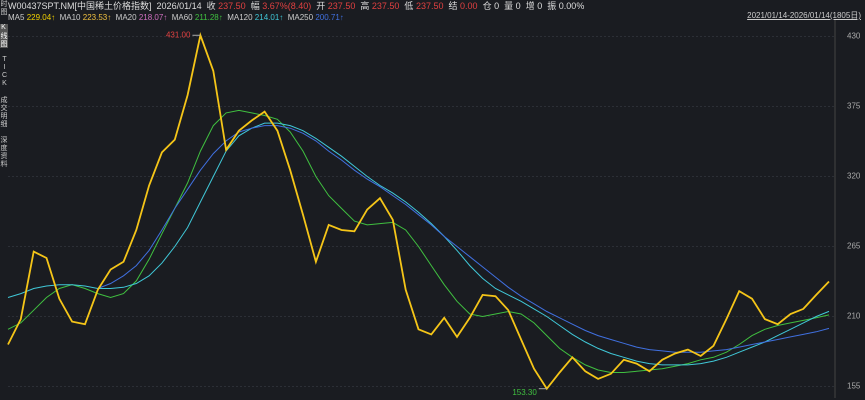 The image size is (865, 400). I want to click on y-tick-label: 375, so click(854, 106).